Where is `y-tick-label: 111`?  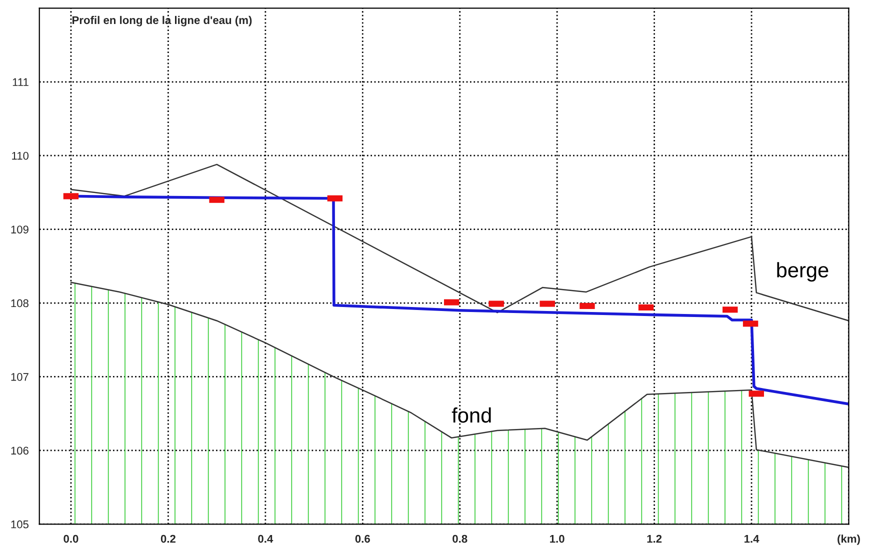 y-tick-label: 111 is located at coordinates (20, 82).